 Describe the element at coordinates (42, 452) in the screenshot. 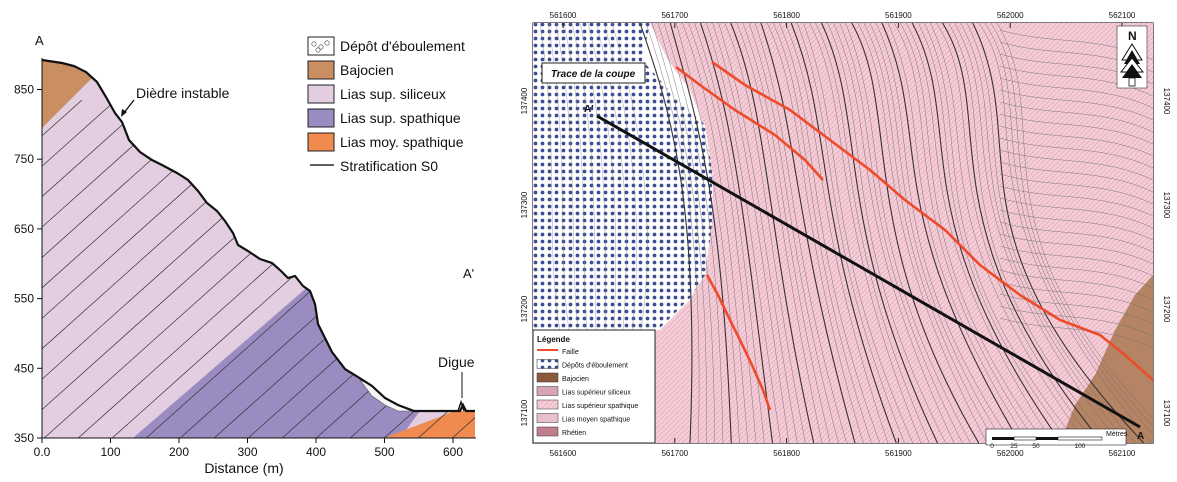

I see `x-tick-label: 0.0` at that location.